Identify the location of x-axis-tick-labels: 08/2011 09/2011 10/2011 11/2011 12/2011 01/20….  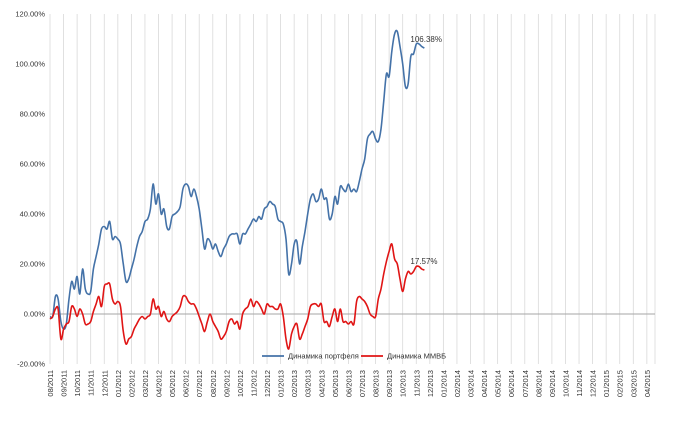
(349, 383).